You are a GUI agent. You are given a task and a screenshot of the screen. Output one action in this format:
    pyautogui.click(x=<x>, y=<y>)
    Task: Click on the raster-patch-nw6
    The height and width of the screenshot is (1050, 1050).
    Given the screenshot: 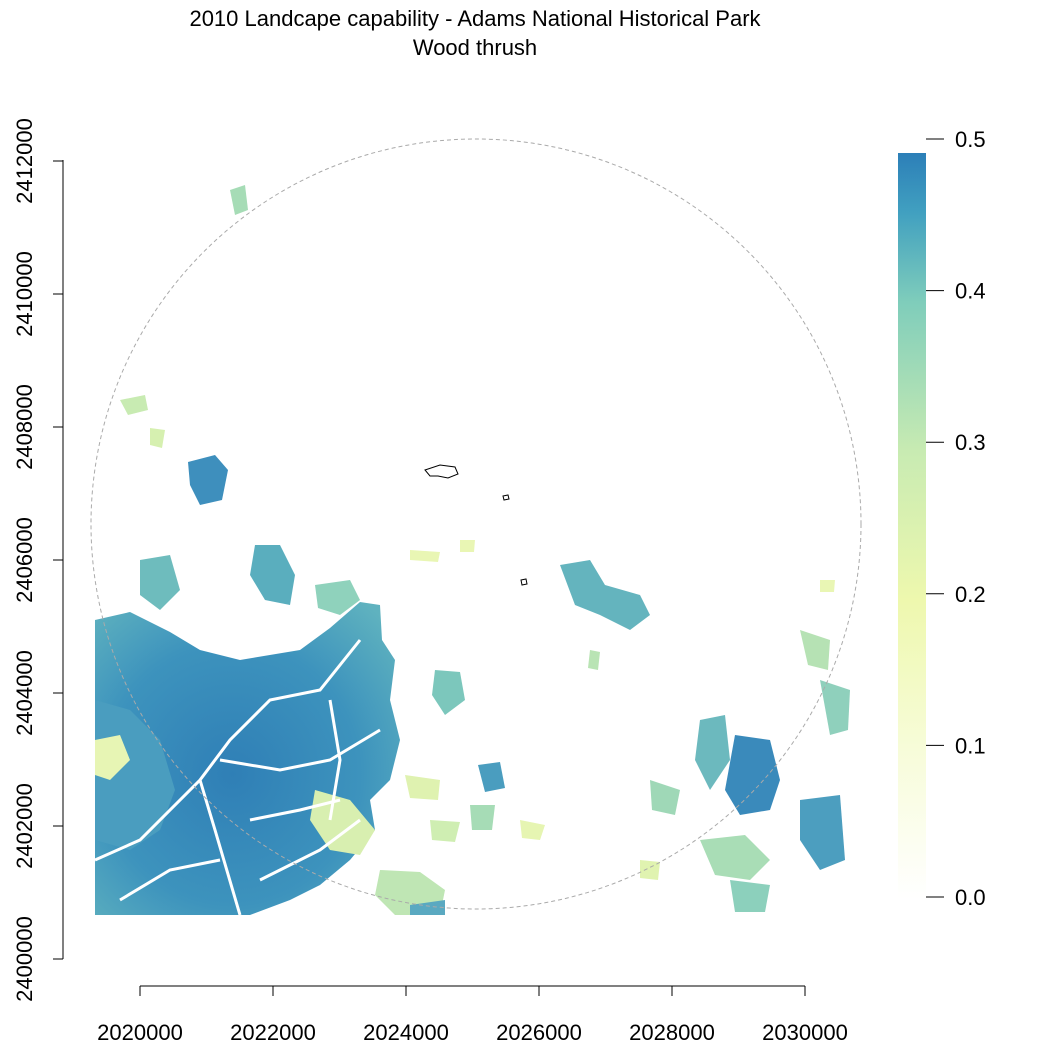 What is the action you would take?
    pyautogui.click(x=239, y=200)
    